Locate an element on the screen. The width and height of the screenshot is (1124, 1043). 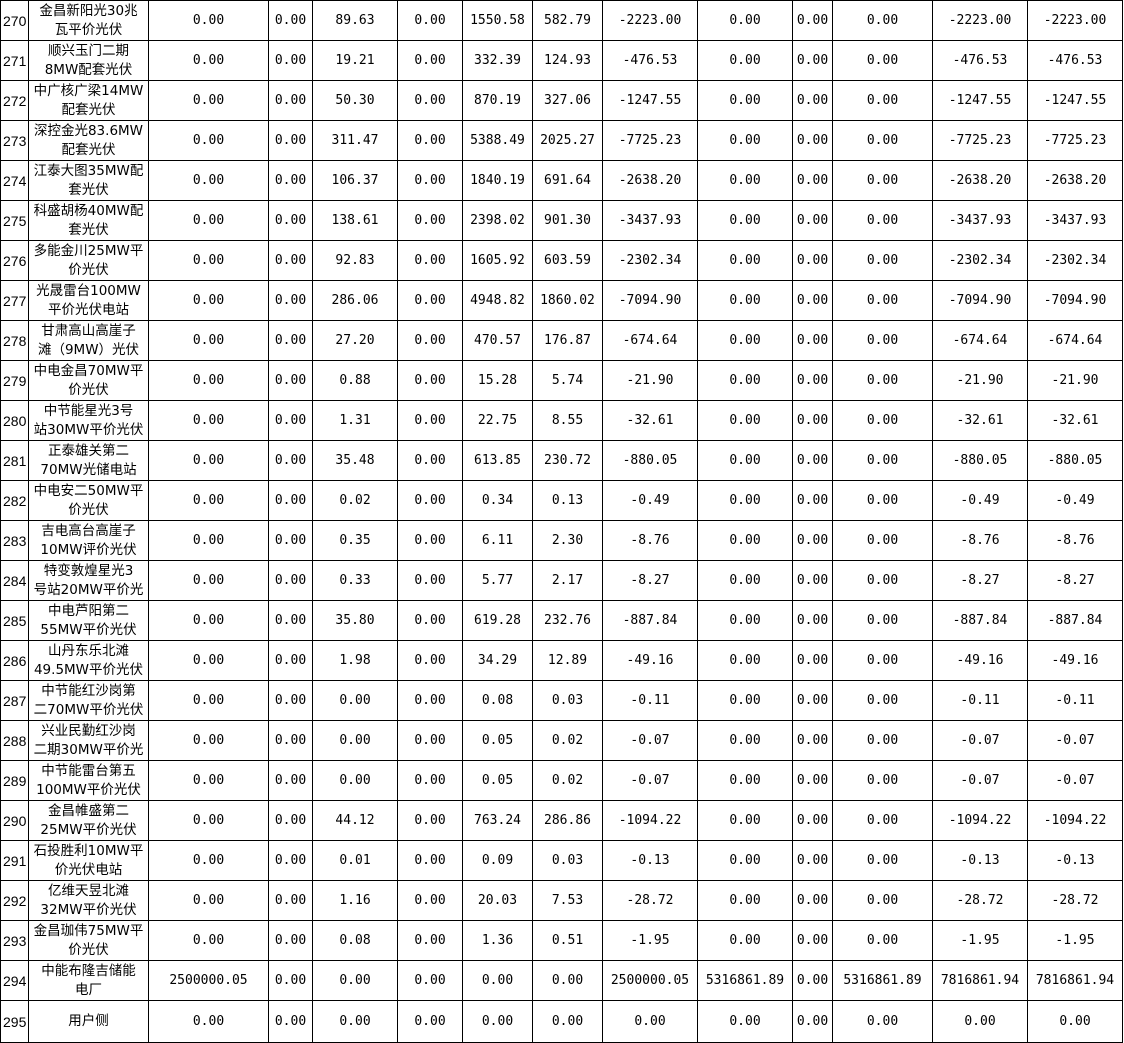
value-cell-3: 0.00 is located at coordinates (355, 980).